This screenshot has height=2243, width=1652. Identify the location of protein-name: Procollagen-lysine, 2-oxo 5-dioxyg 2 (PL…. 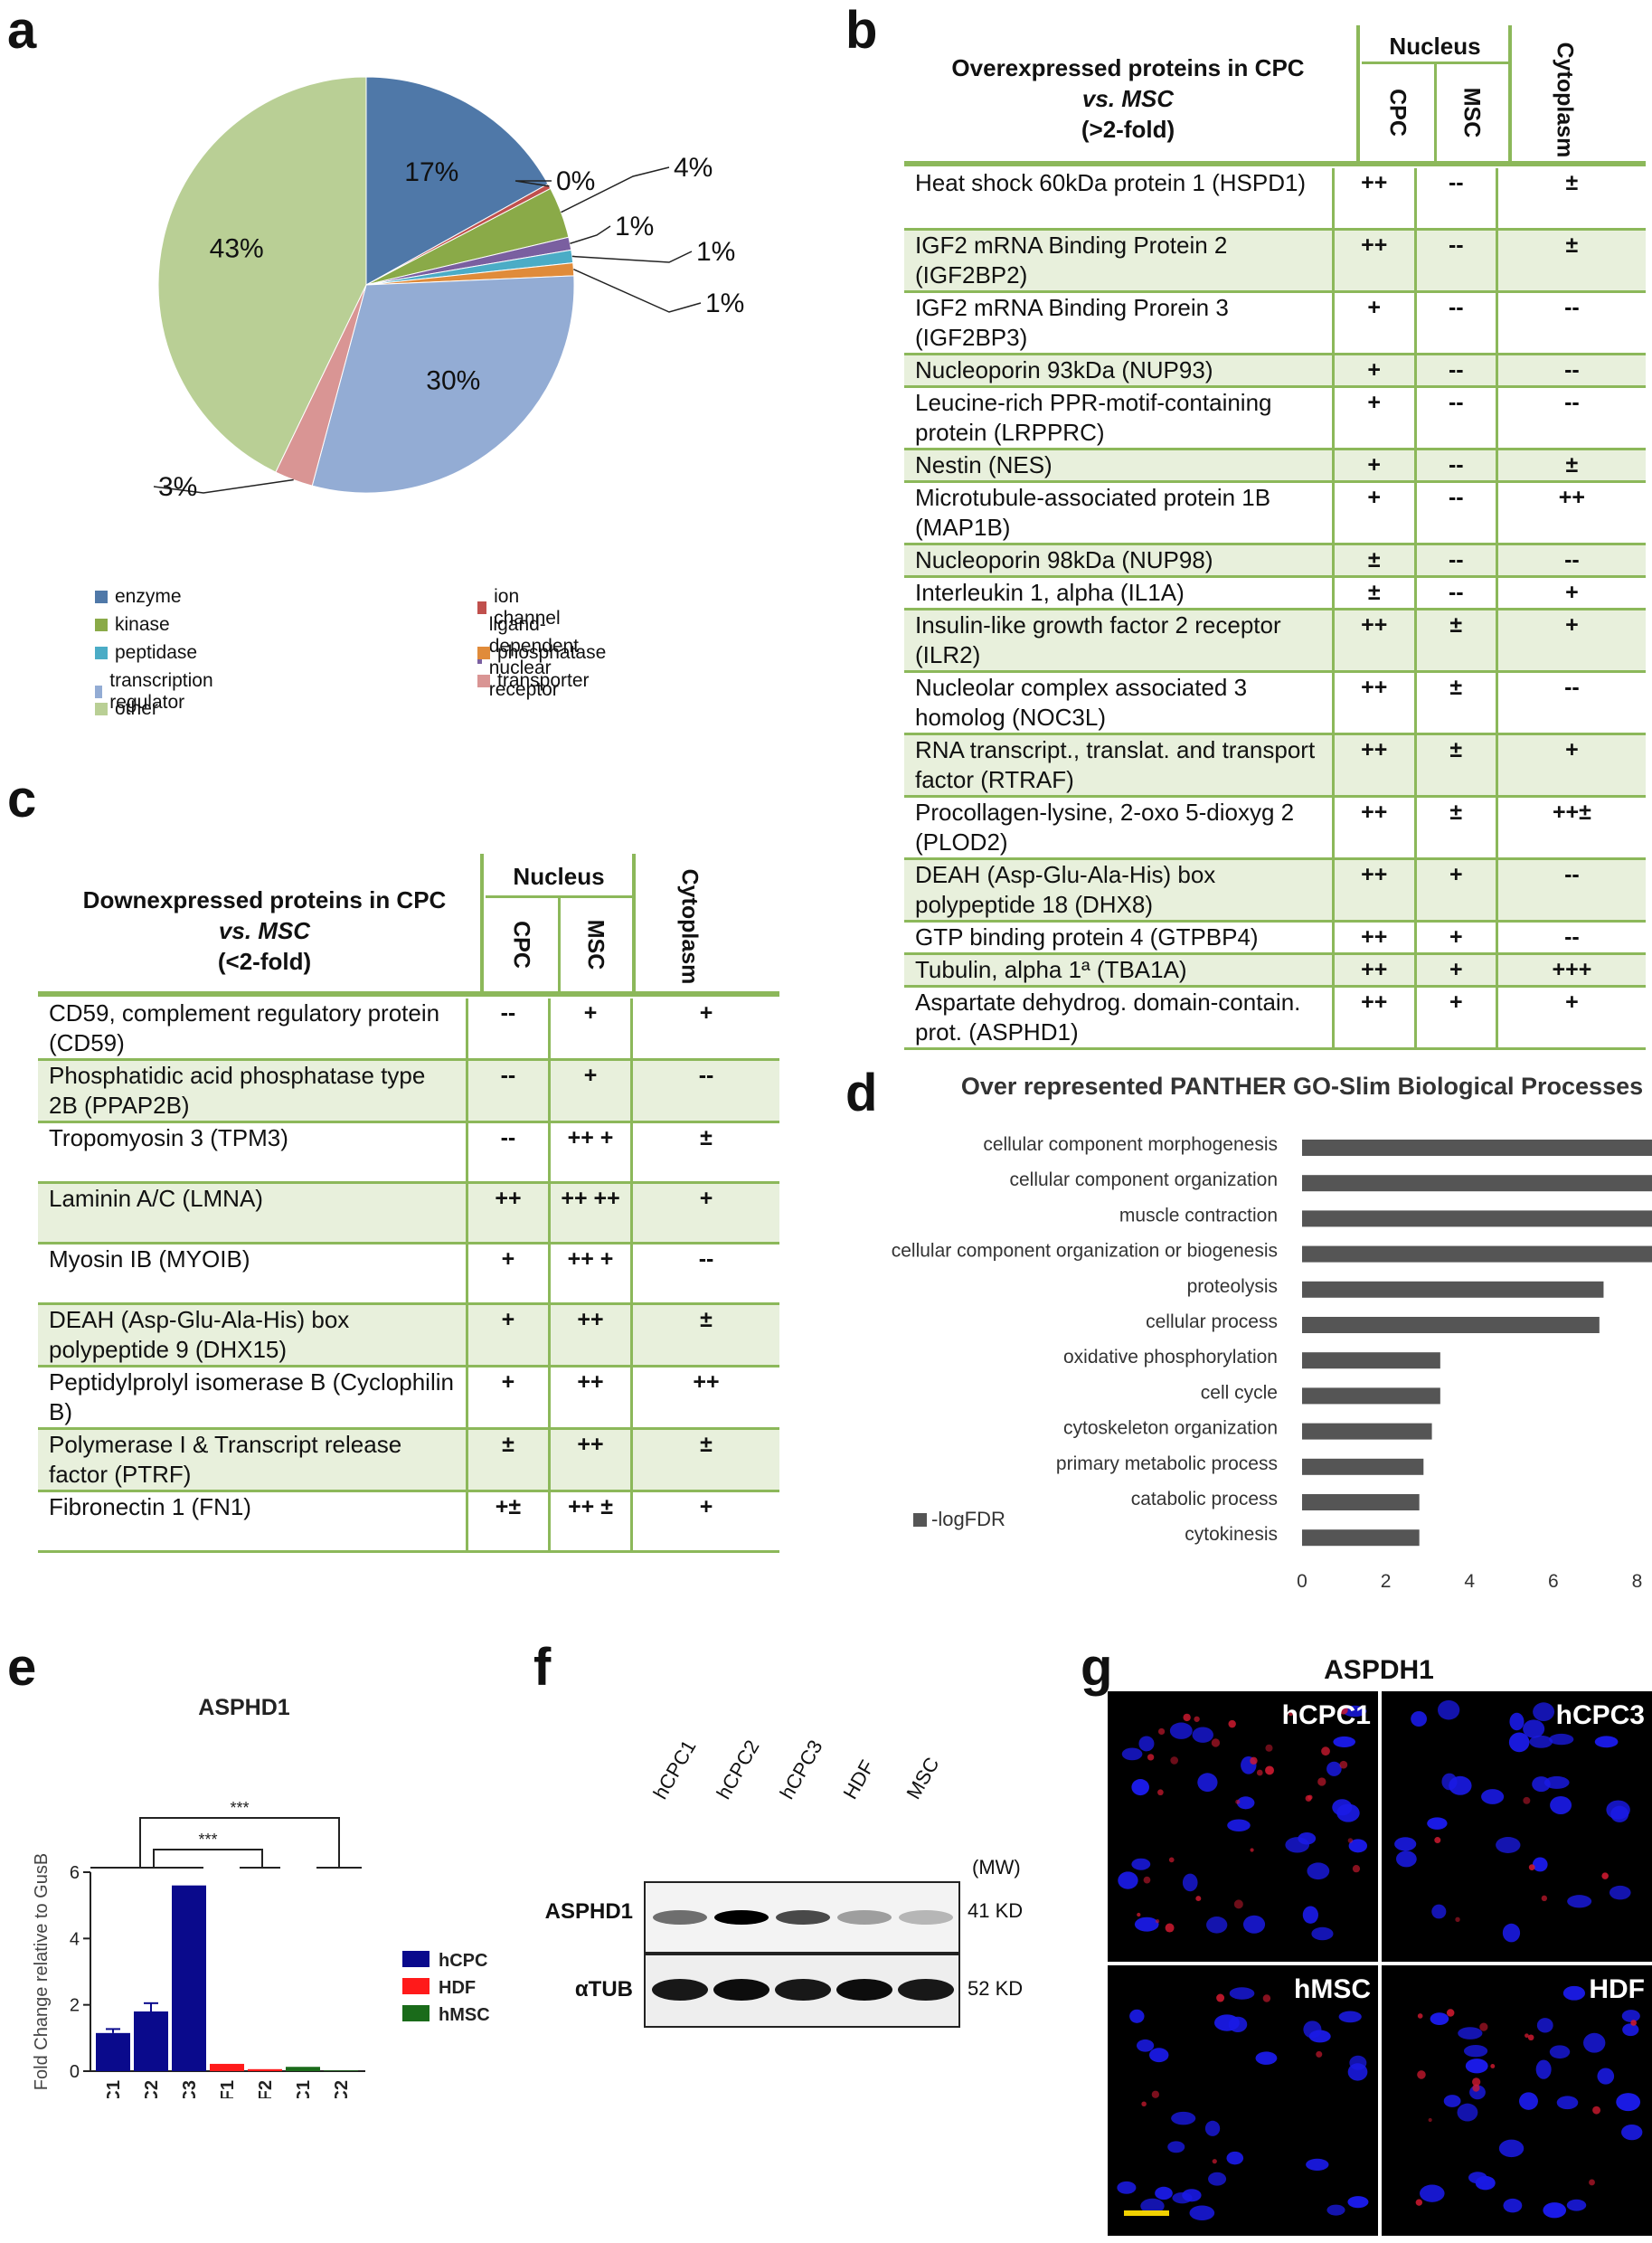
(1119, 827).